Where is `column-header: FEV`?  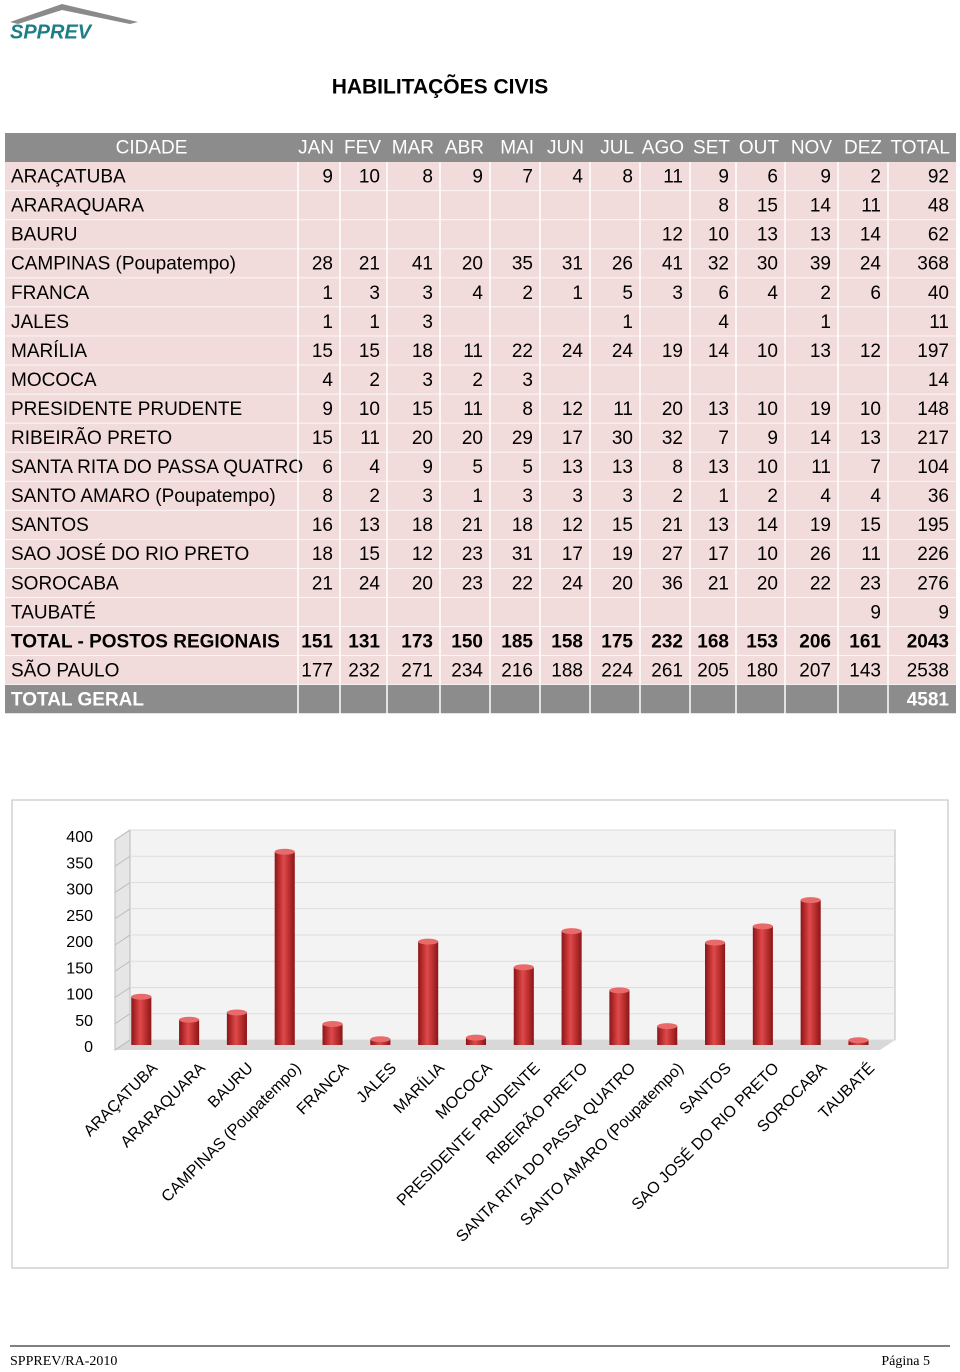 column-header: FEV is located at coordinates (362, 148).